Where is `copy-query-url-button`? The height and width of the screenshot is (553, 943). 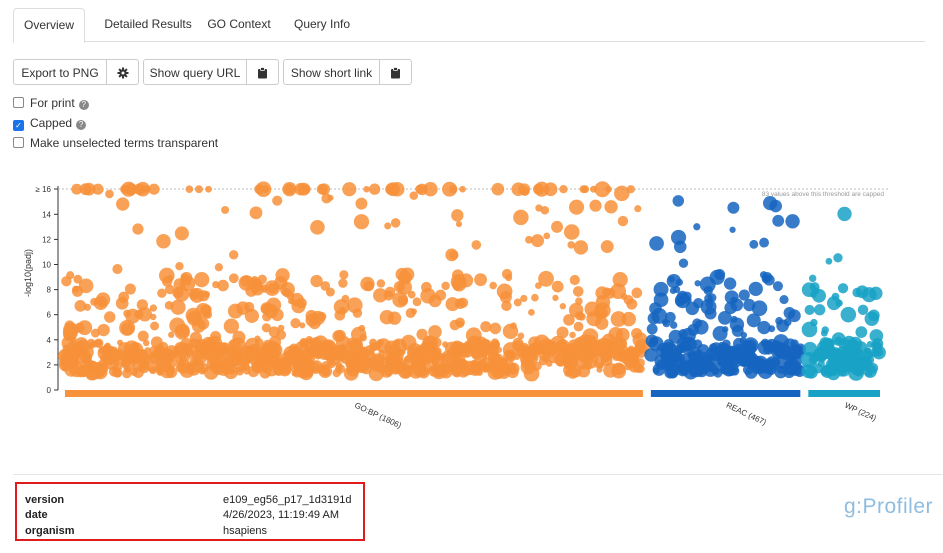
copy-query-url-button is located at coordinates (263, 72).